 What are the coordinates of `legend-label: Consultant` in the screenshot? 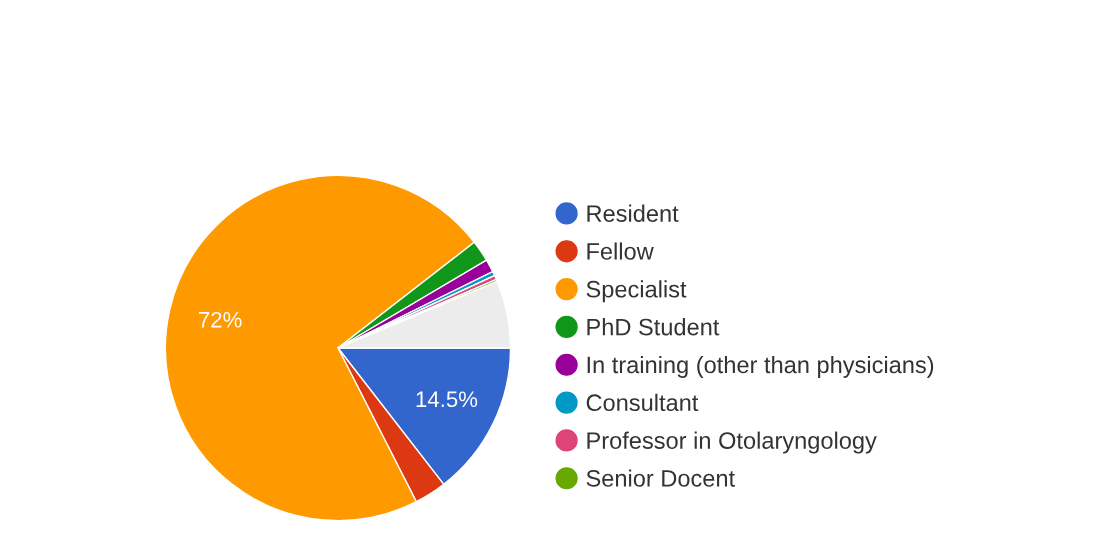 It's located at (642, 402).